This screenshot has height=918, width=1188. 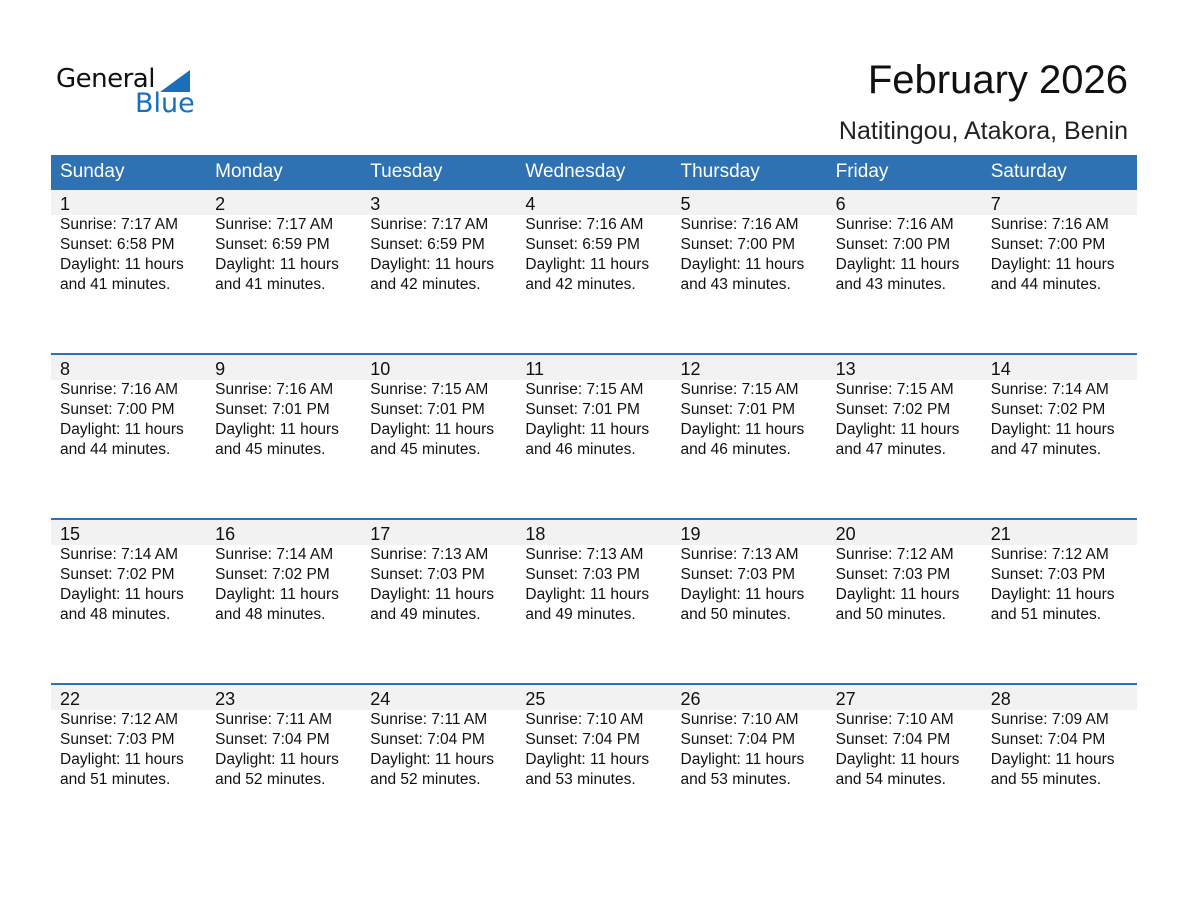 I want to click on day-number: 26, so click(x=749, y=697).